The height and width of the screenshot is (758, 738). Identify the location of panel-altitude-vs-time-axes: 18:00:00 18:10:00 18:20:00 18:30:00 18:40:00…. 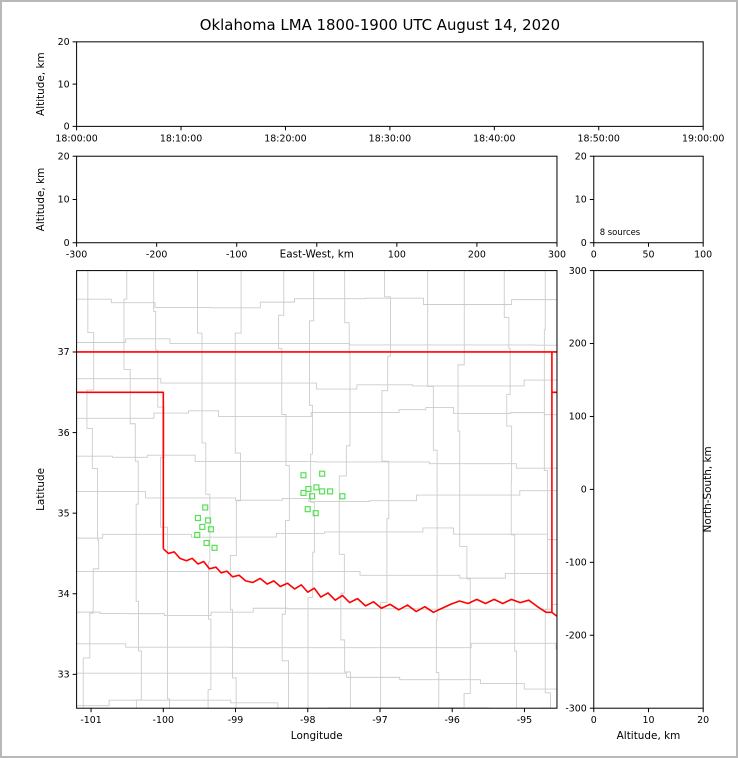
(389, 90).